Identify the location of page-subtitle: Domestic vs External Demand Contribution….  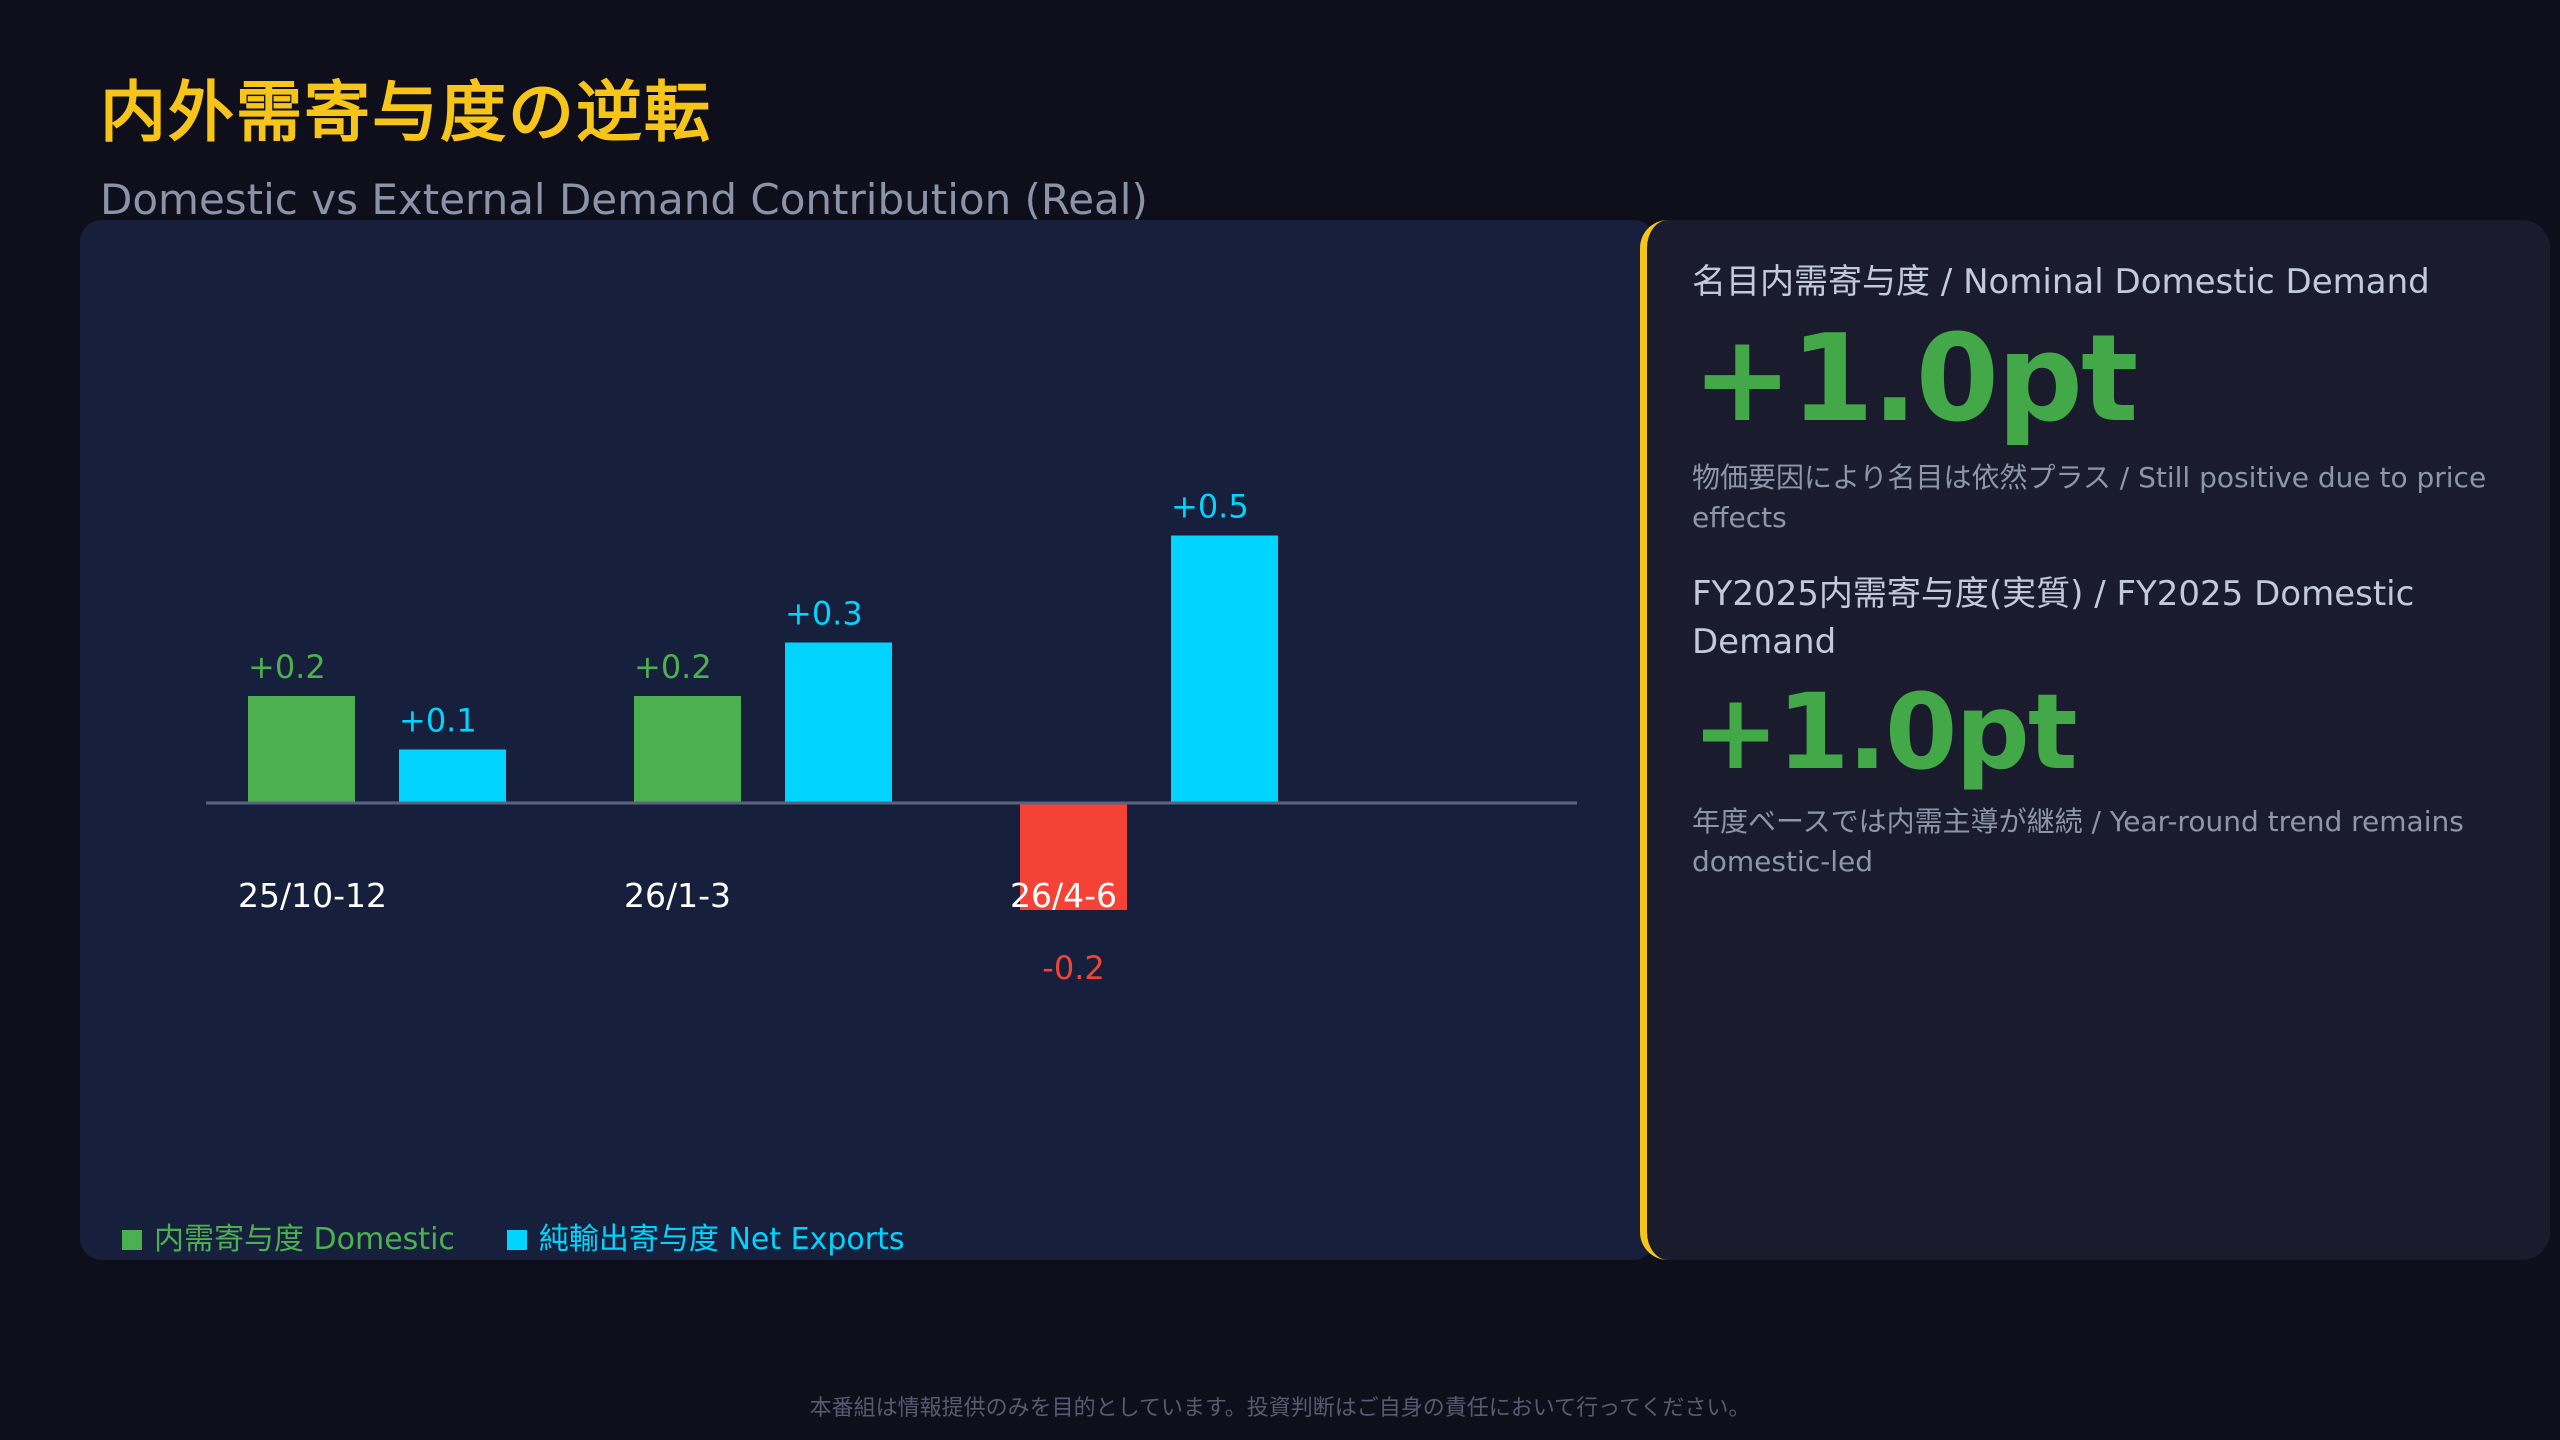
(624, 199).